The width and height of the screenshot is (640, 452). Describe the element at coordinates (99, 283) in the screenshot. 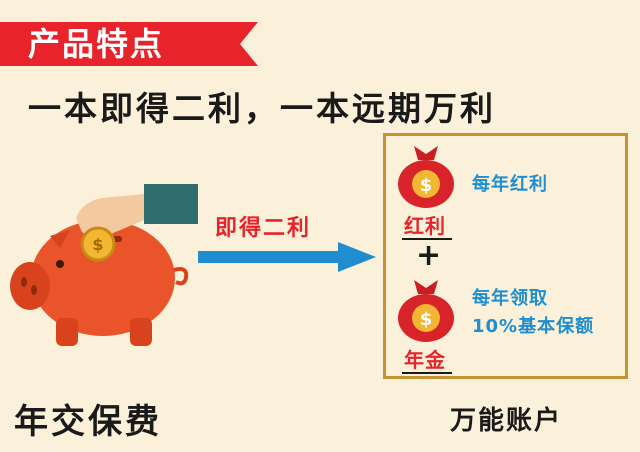

I see `piggy-bank-icon` at that location.